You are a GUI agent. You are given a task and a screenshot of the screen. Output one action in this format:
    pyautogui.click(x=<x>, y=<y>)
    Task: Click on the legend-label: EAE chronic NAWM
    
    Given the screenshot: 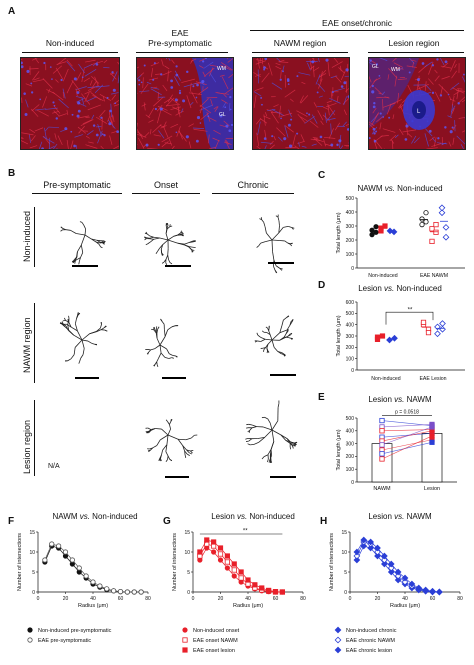 What is the action you would take?
    pyautogui.click(x=370, y=641)
    